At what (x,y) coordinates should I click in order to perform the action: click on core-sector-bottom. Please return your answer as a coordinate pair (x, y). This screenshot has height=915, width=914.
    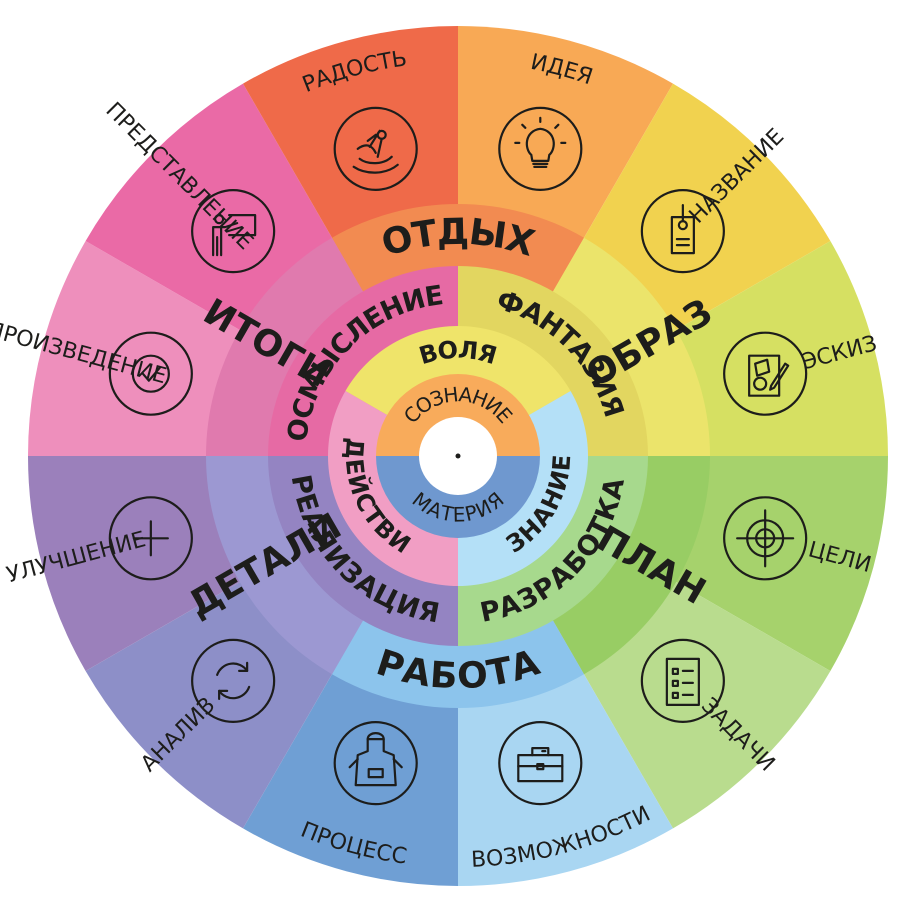
    Looking at the image, I should click on (458, 497).